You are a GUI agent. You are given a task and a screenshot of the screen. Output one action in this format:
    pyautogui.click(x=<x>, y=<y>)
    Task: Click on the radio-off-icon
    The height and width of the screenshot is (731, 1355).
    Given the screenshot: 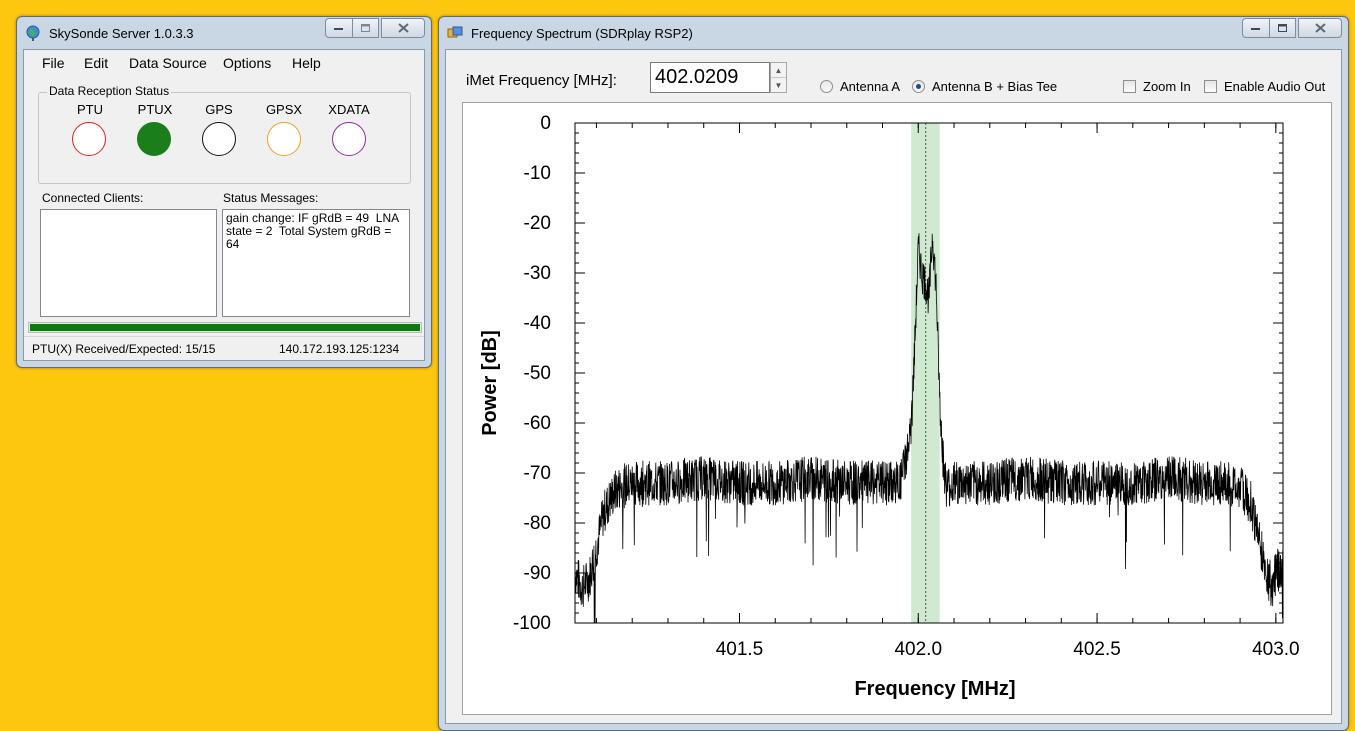 What is the action you would take?
    pyautogui.click(x=826, y=86)
    